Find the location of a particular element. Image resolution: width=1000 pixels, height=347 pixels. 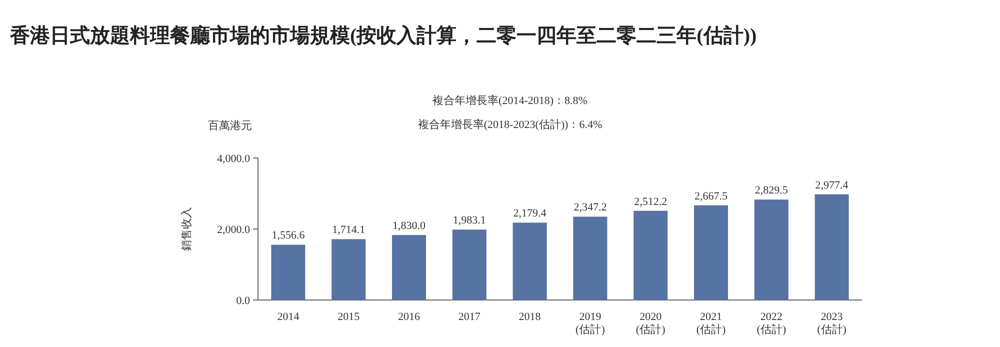

data-label: 2,667.5 is located at coordinates (711, 196).